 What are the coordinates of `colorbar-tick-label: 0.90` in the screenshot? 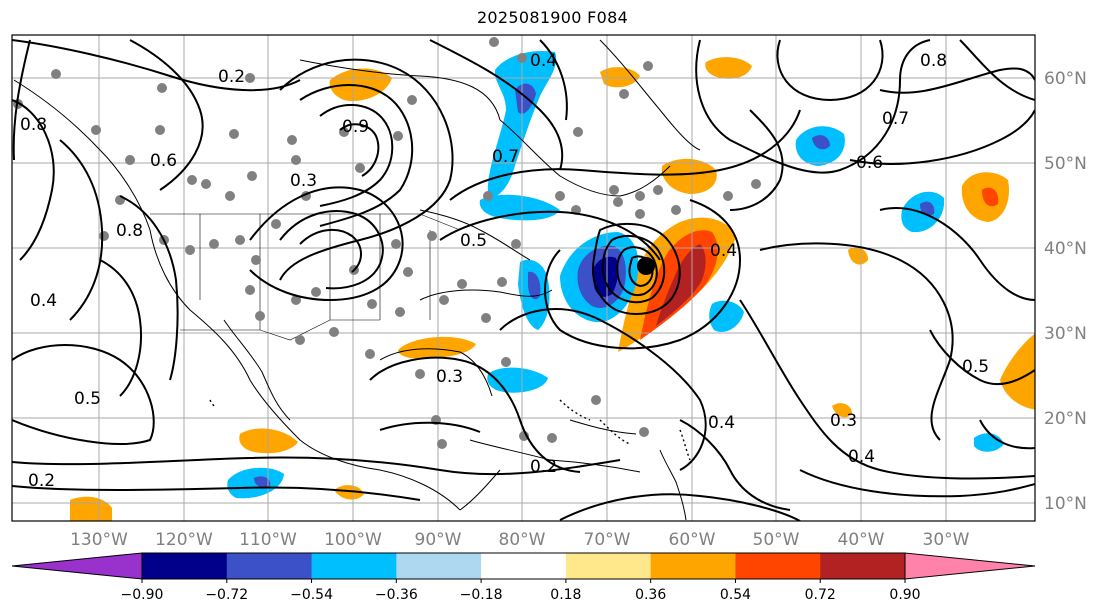 It's located at (904, 595).